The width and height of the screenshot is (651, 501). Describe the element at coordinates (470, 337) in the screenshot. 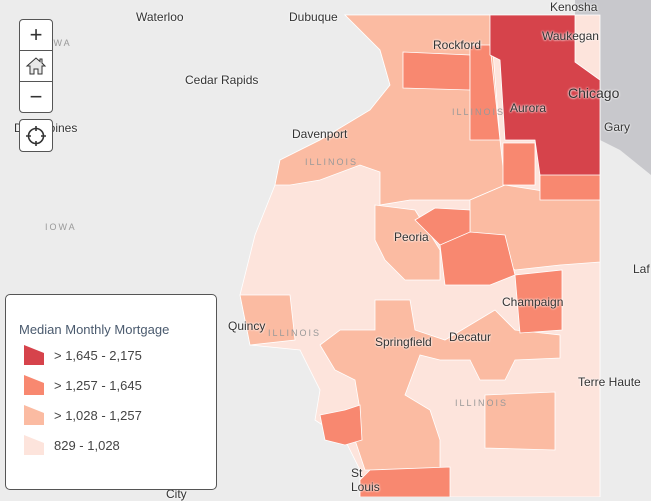

I see `city-label: Decatur` at that location.